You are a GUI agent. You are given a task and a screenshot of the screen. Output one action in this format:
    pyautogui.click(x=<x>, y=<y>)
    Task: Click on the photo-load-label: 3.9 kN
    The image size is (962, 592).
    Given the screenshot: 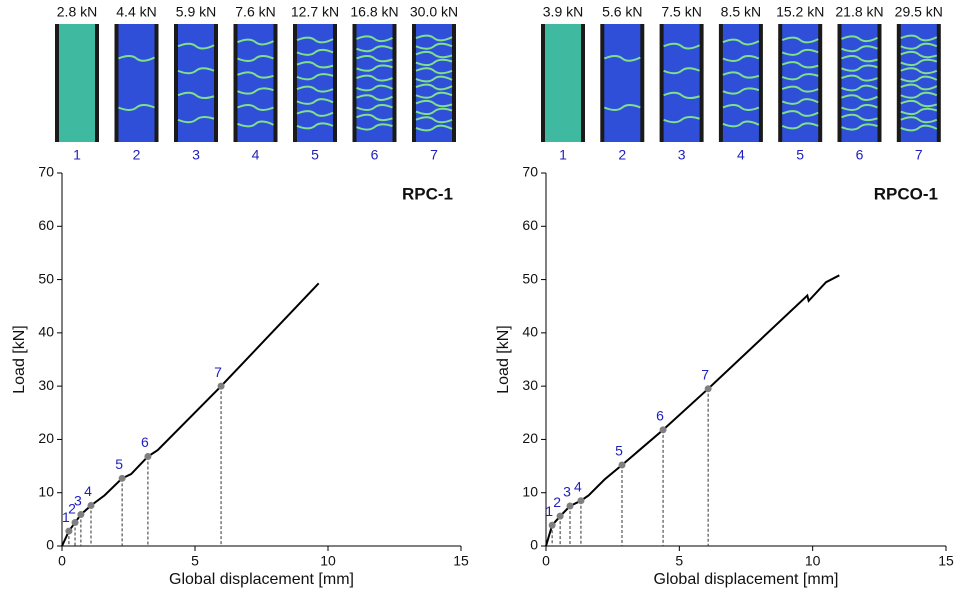 What is the action you would take?
    pyautogui.click(x=563, y=12)
    